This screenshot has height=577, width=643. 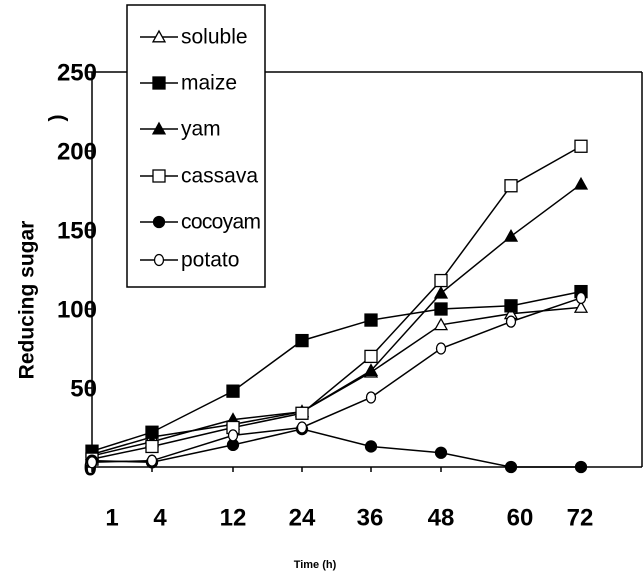 I want to click on y-tick-label: 200, so click(x=77, y=151).